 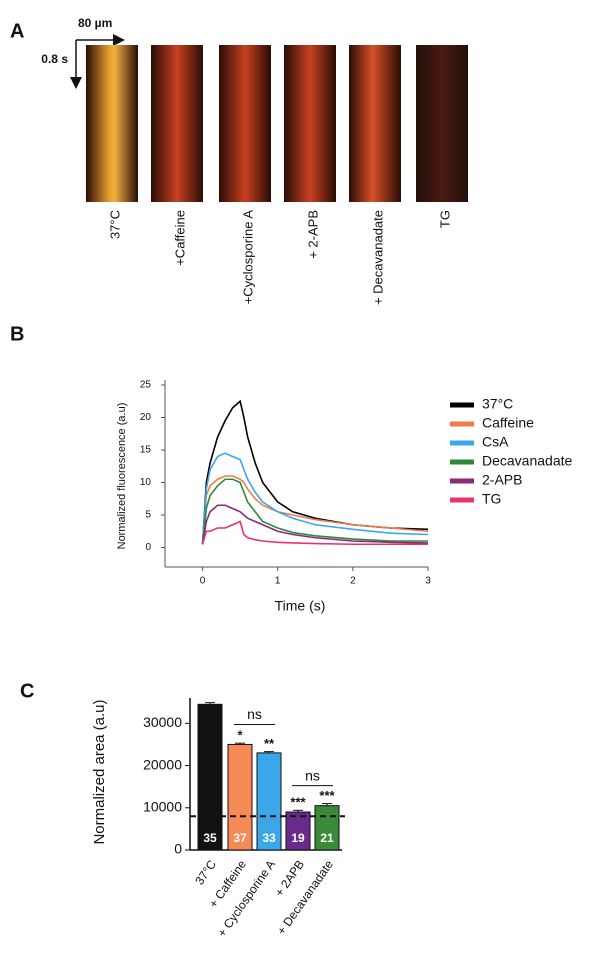 What do you see at coordinates (162, 722) in the screenshot?
I see `y-tick-label: 30000` at bounding box center [162, 722].